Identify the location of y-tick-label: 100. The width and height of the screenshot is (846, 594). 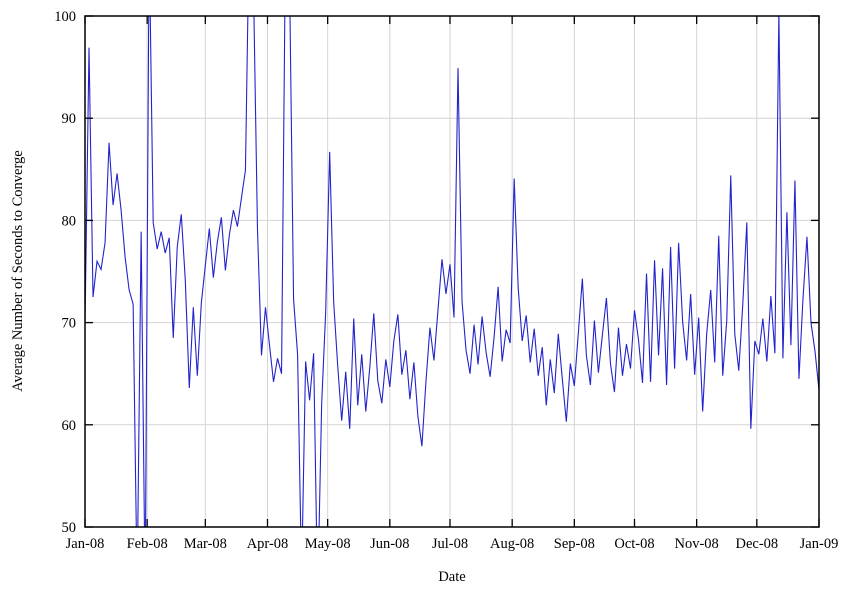
(65, 17).